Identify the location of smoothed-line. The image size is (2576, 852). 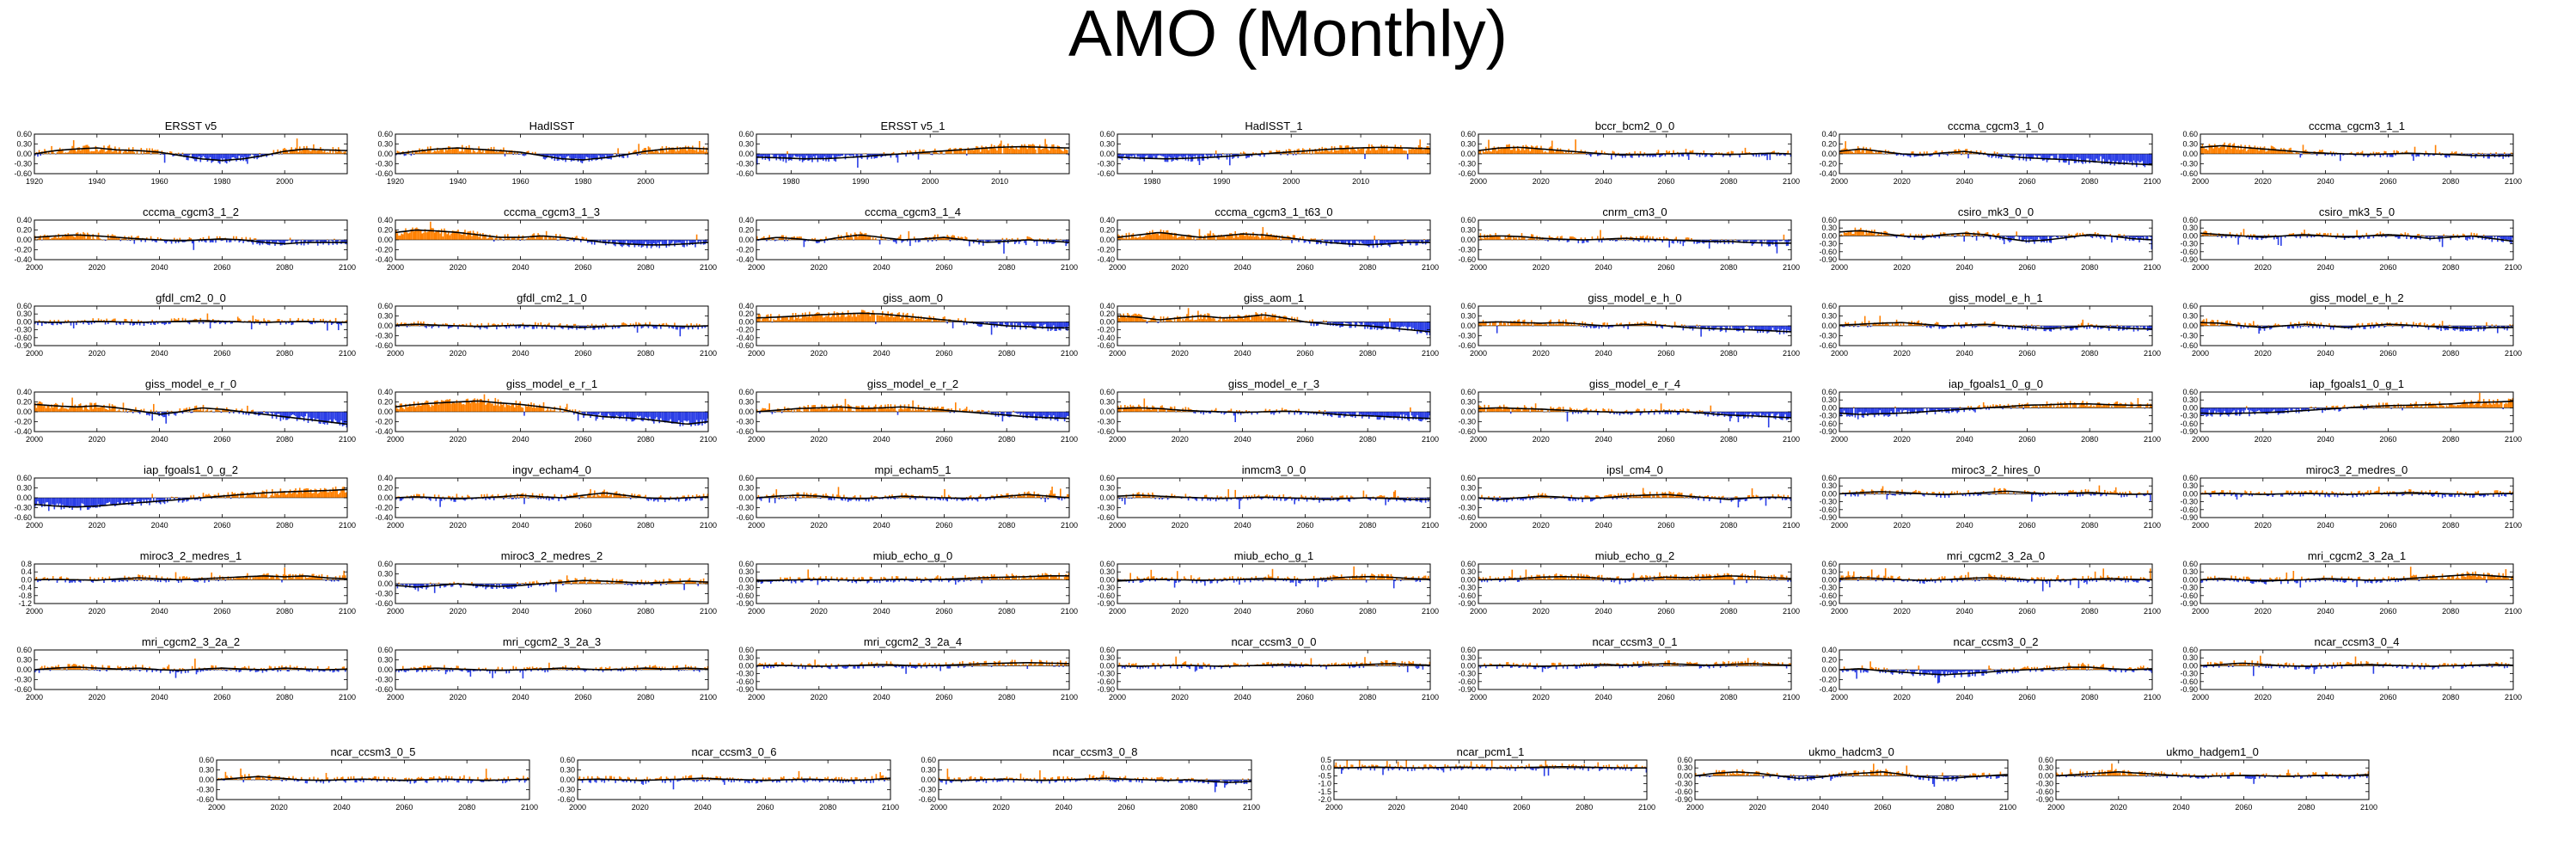
(1274, 323).